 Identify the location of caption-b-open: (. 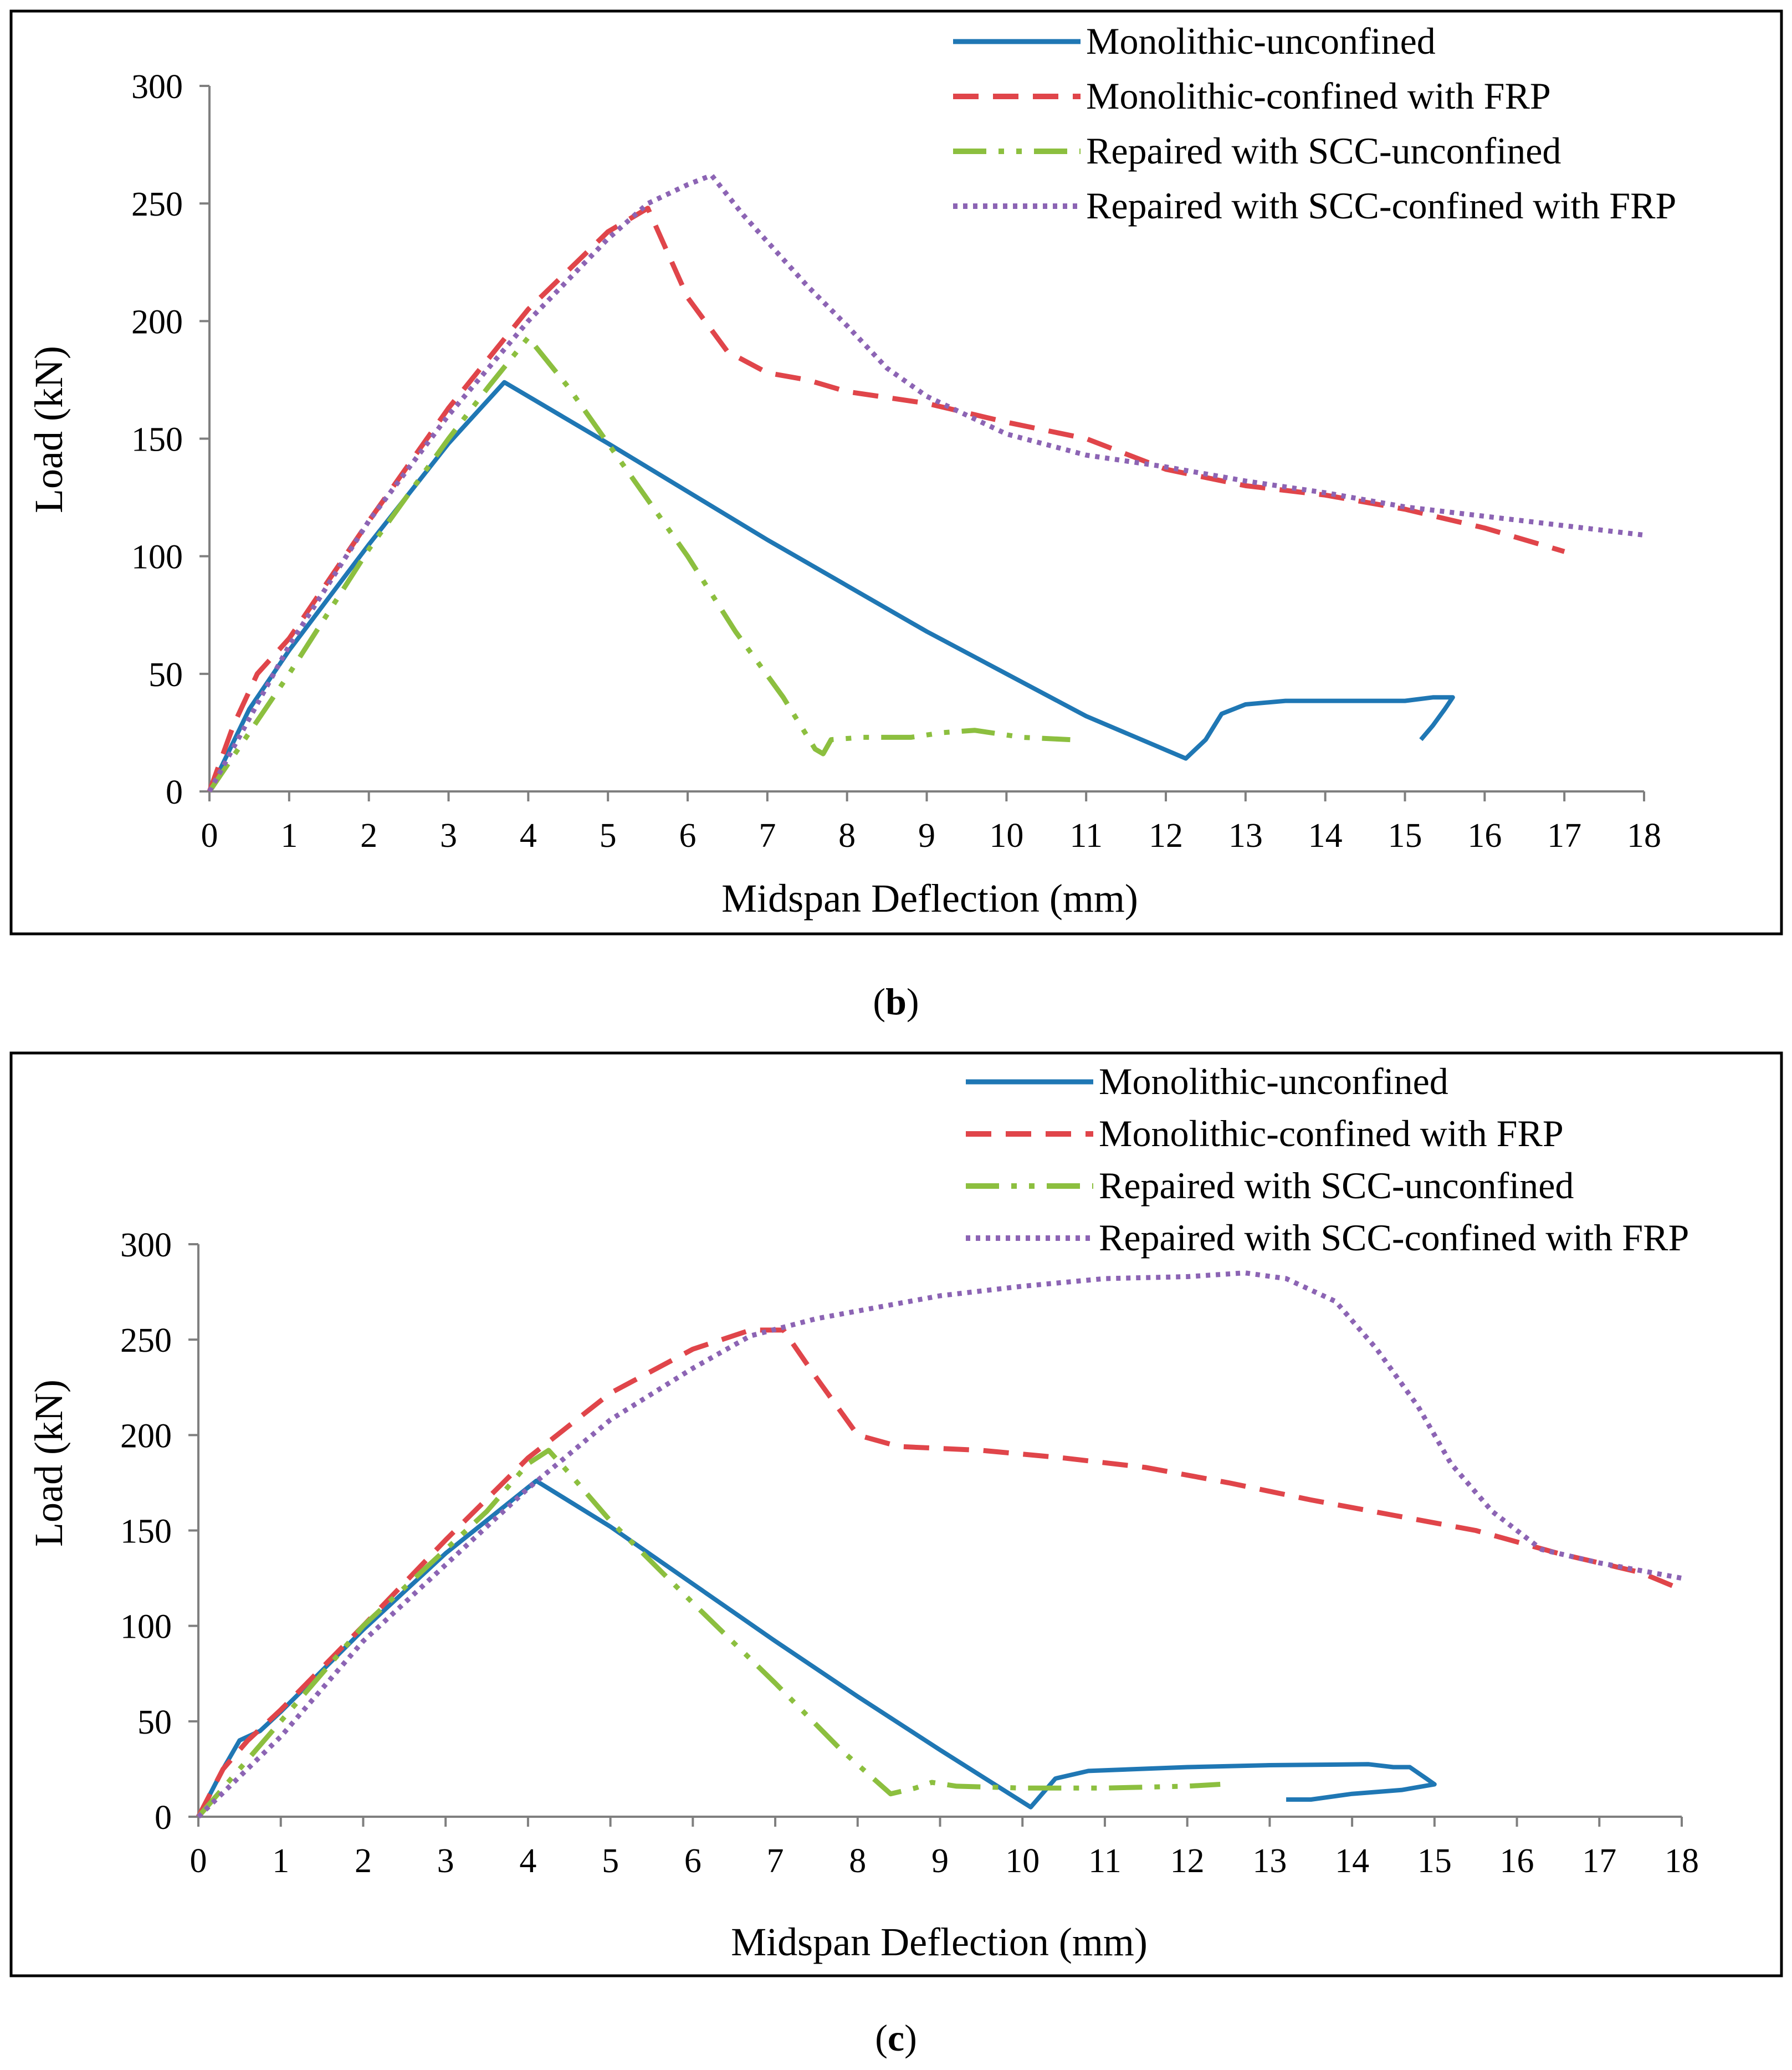
(879, 1001).